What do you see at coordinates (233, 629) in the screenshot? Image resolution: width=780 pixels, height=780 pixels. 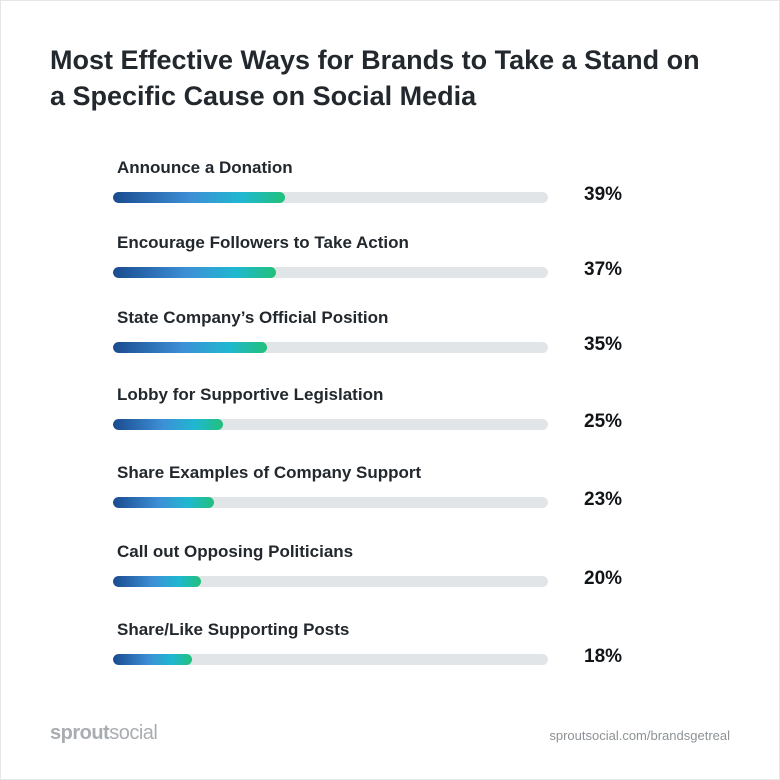 I see `bar-label: Share/Like Supporting Posts` at bounding box center [233, 629].